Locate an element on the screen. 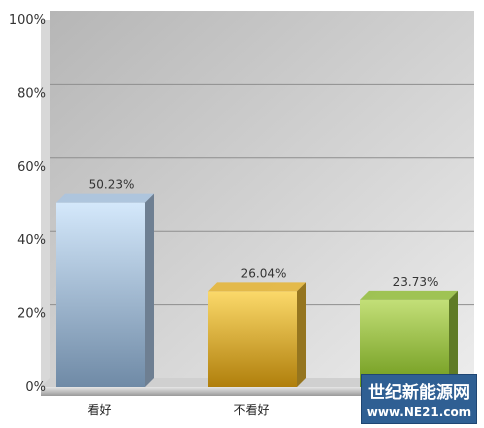 The height and width of the screenshot is (428, 484). watermark-title: 世纪新能源网 is located at coordinates (419, 393).